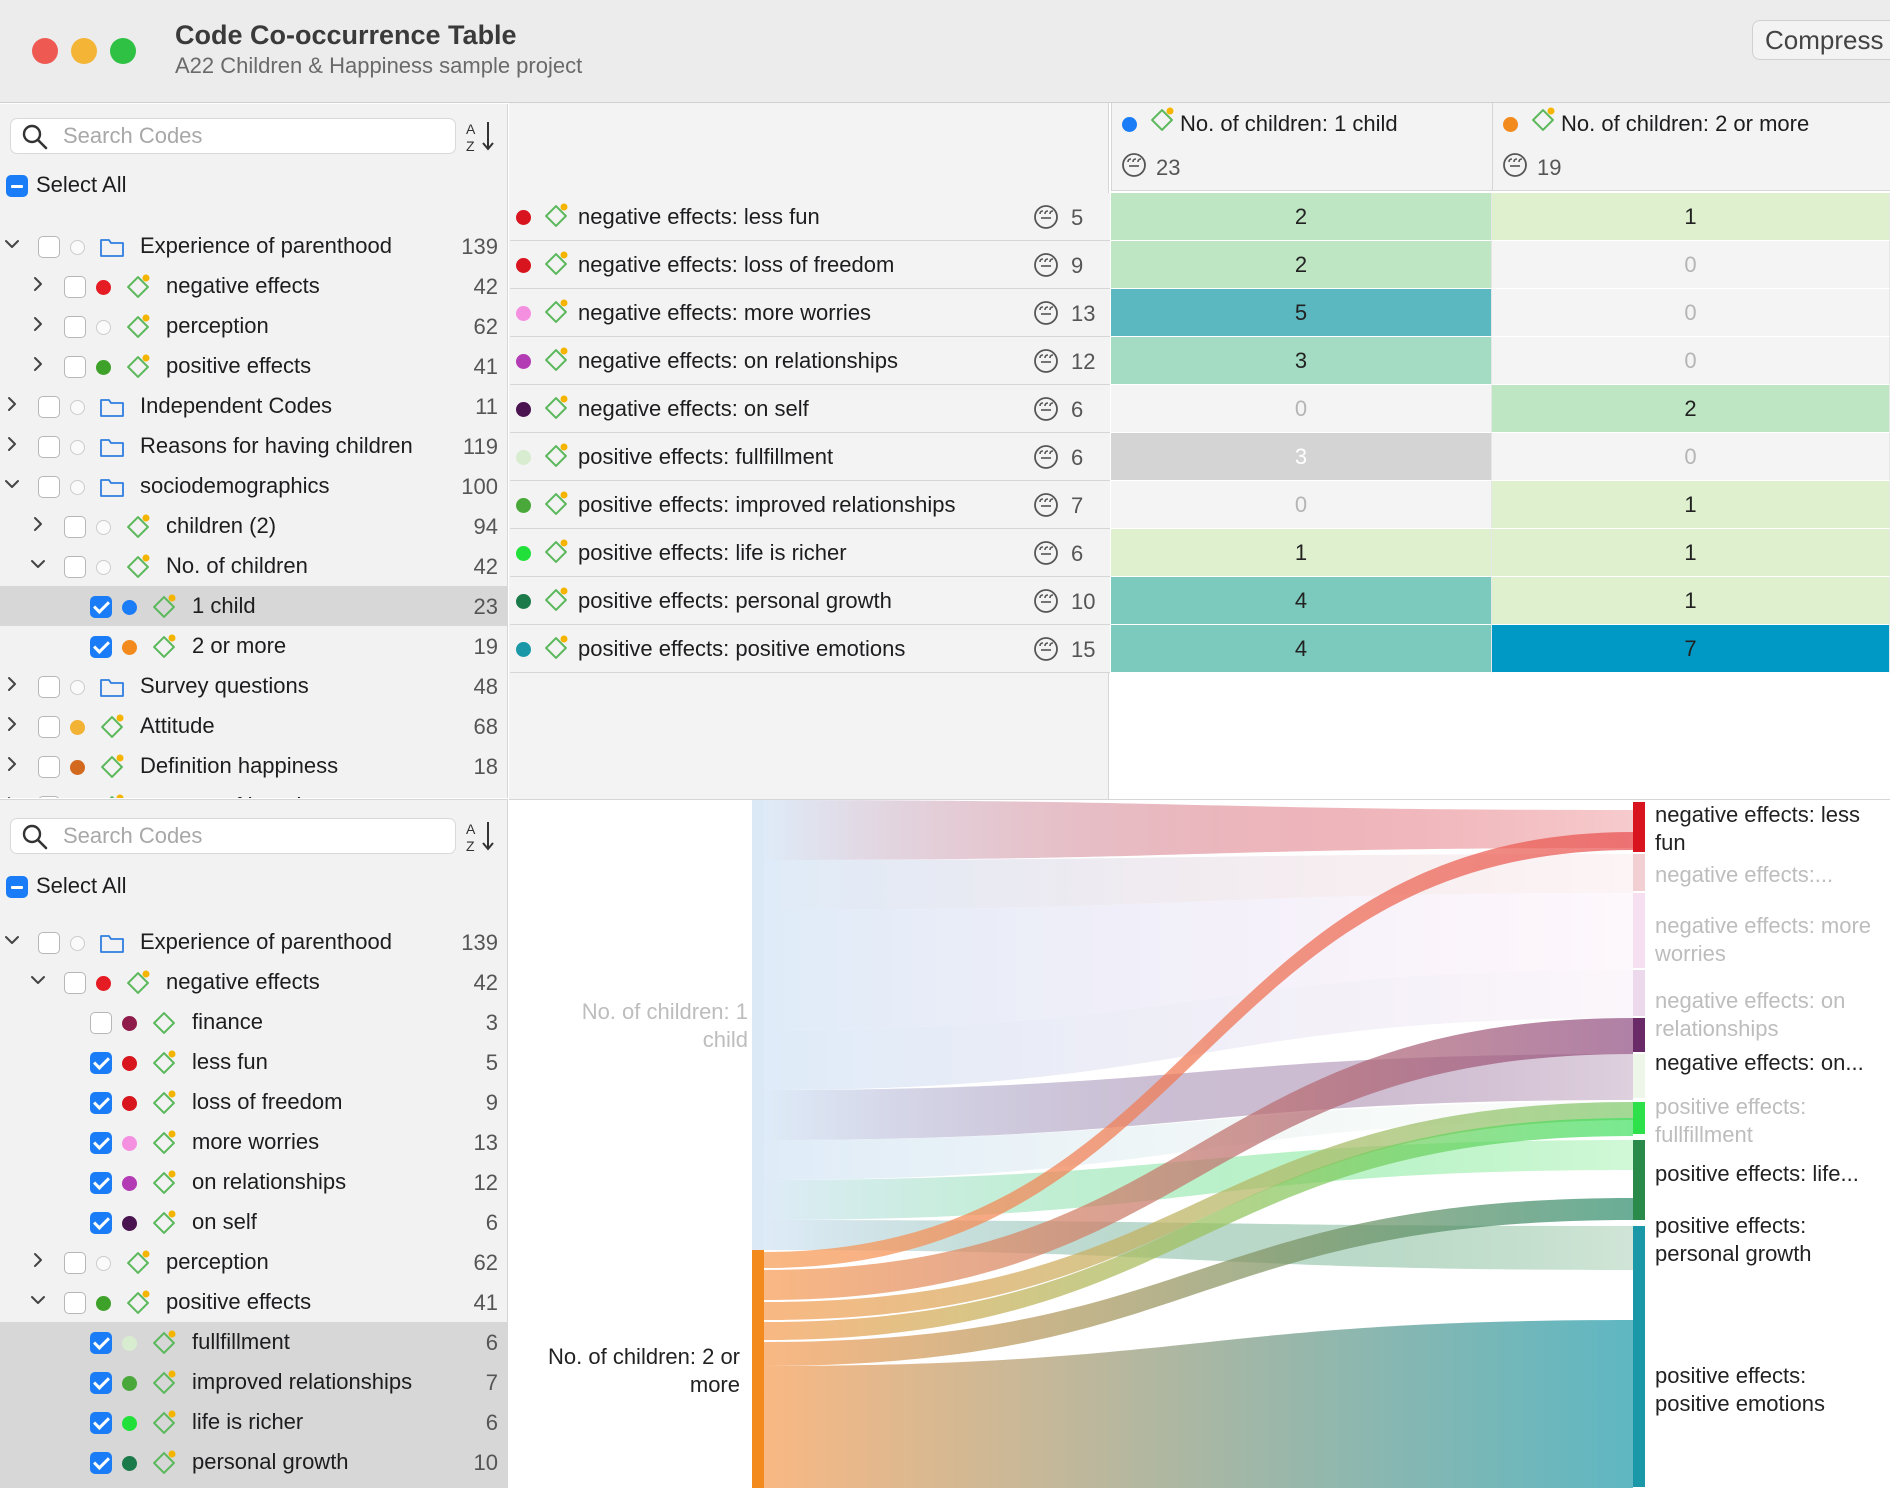 This screenshot has height=1488, width=1890. Describe the element at coordinates (233, 136) in the screenshot. I see `search-input: Search Codes` at that location.